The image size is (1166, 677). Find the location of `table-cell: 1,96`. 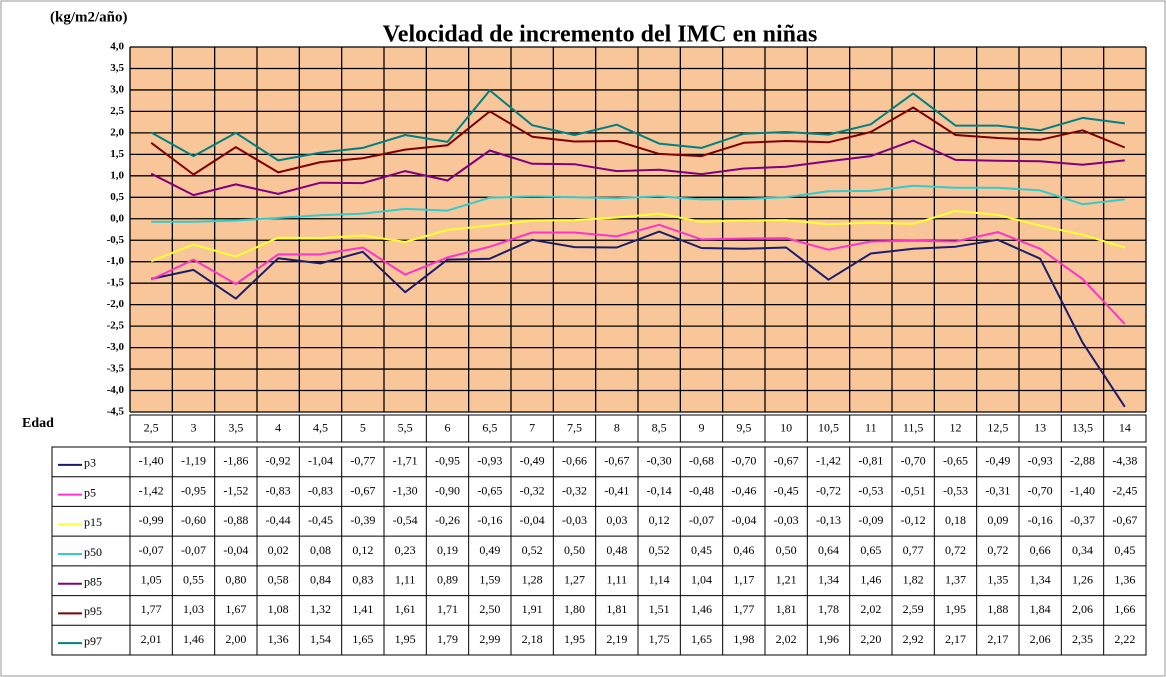

table-cell: 1,96 is located at coordinates (828, 639).